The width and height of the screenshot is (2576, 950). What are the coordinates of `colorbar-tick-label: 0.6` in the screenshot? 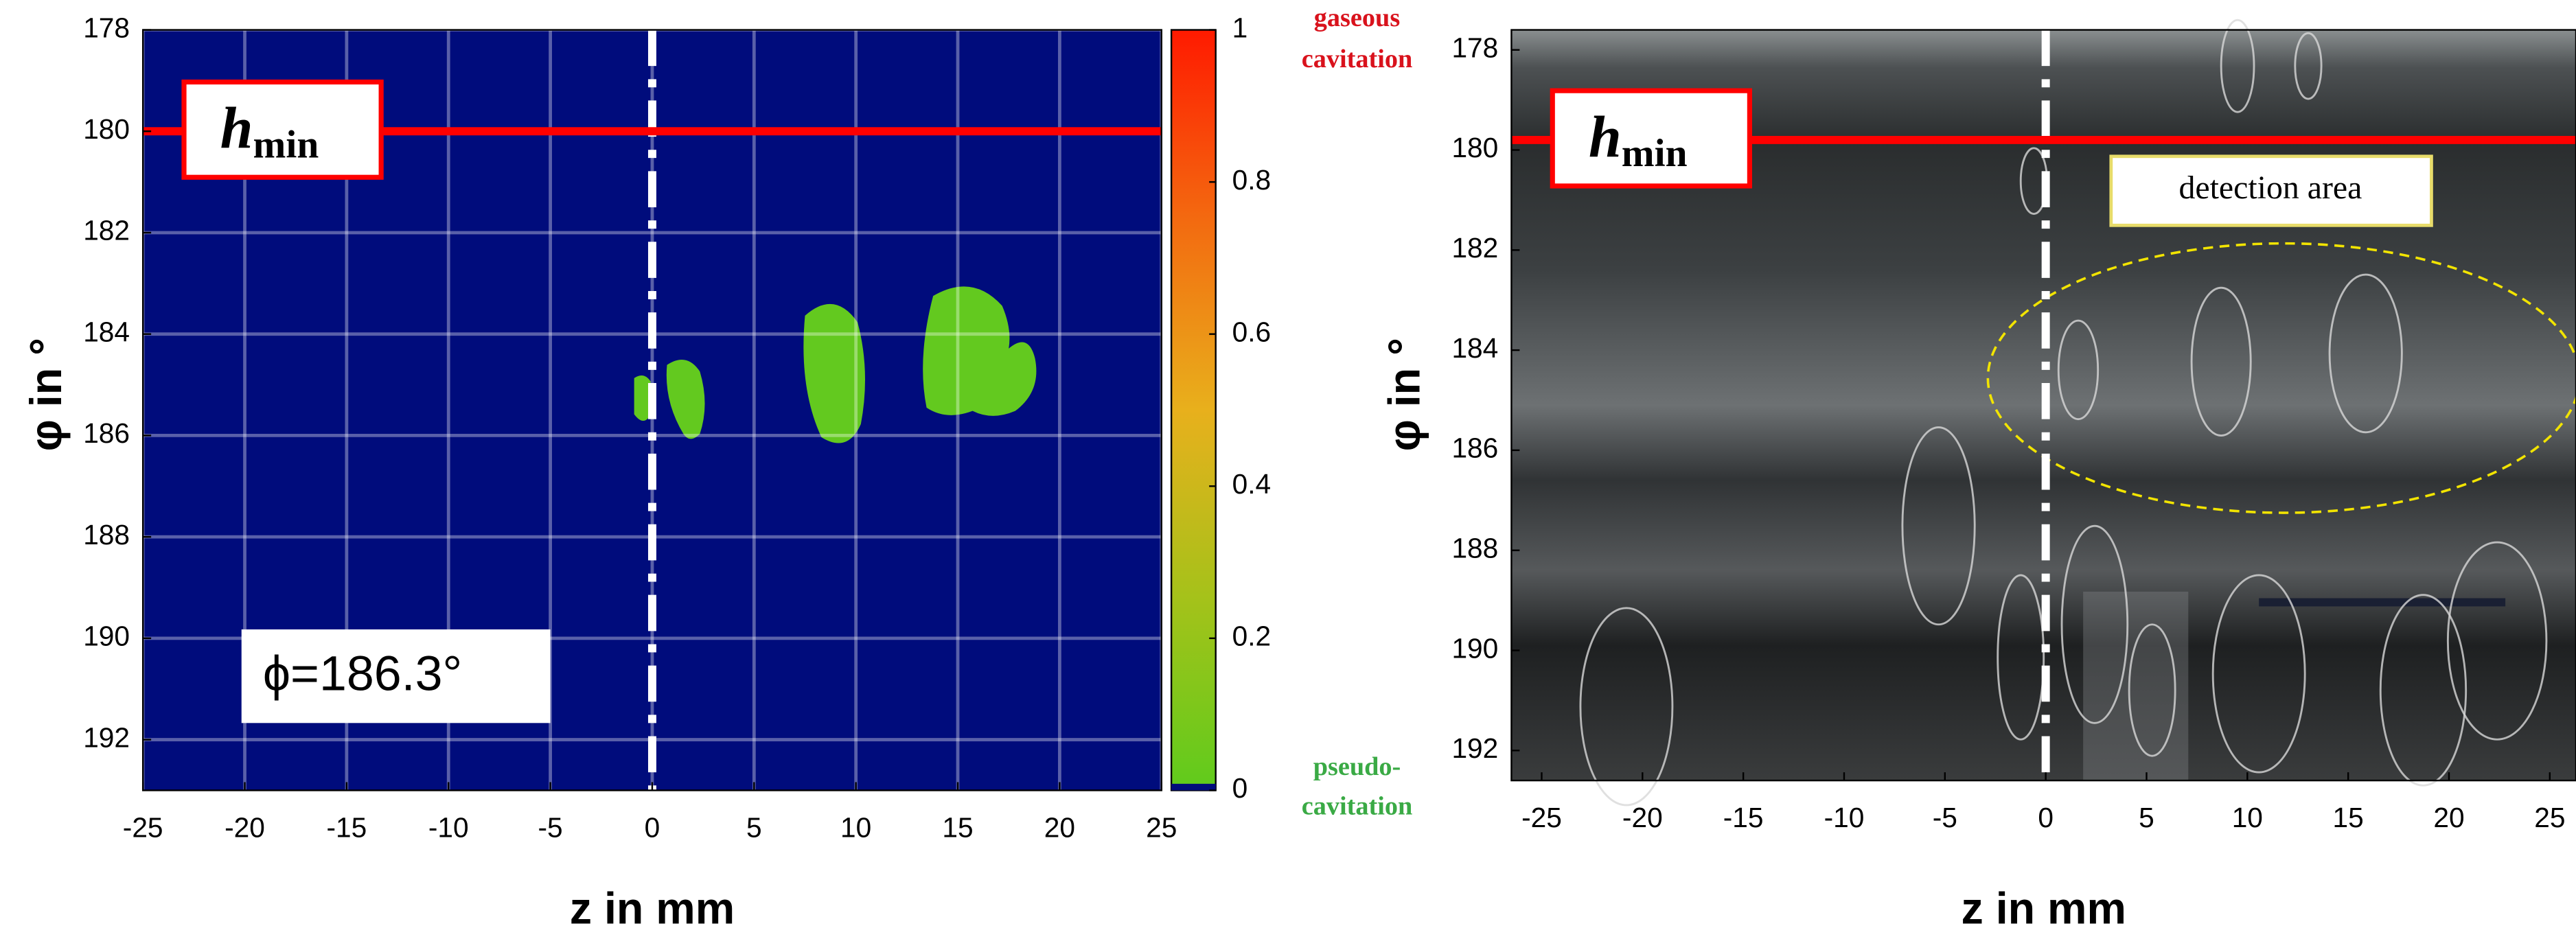 It's located at (1252, 331).